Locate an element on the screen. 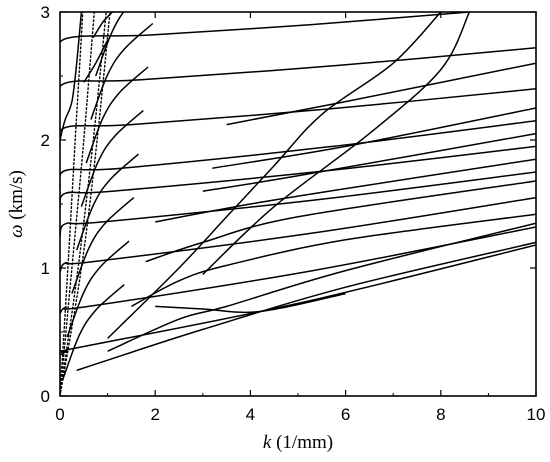 Image resolution: width=550 pixels, height=462 pixels. y-axis-symbol: ω is located at coordinates (16, 230).